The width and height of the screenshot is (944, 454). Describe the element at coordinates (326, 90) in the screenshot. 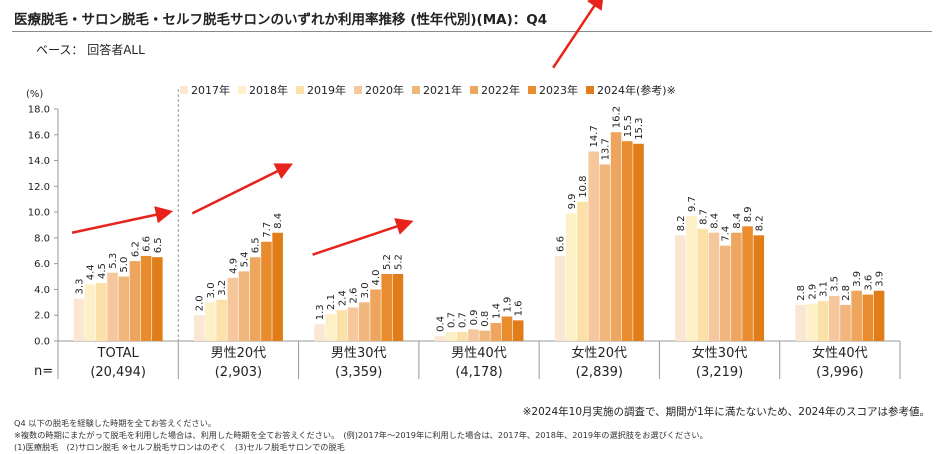

I see `legend-label: 2019年` at that location.